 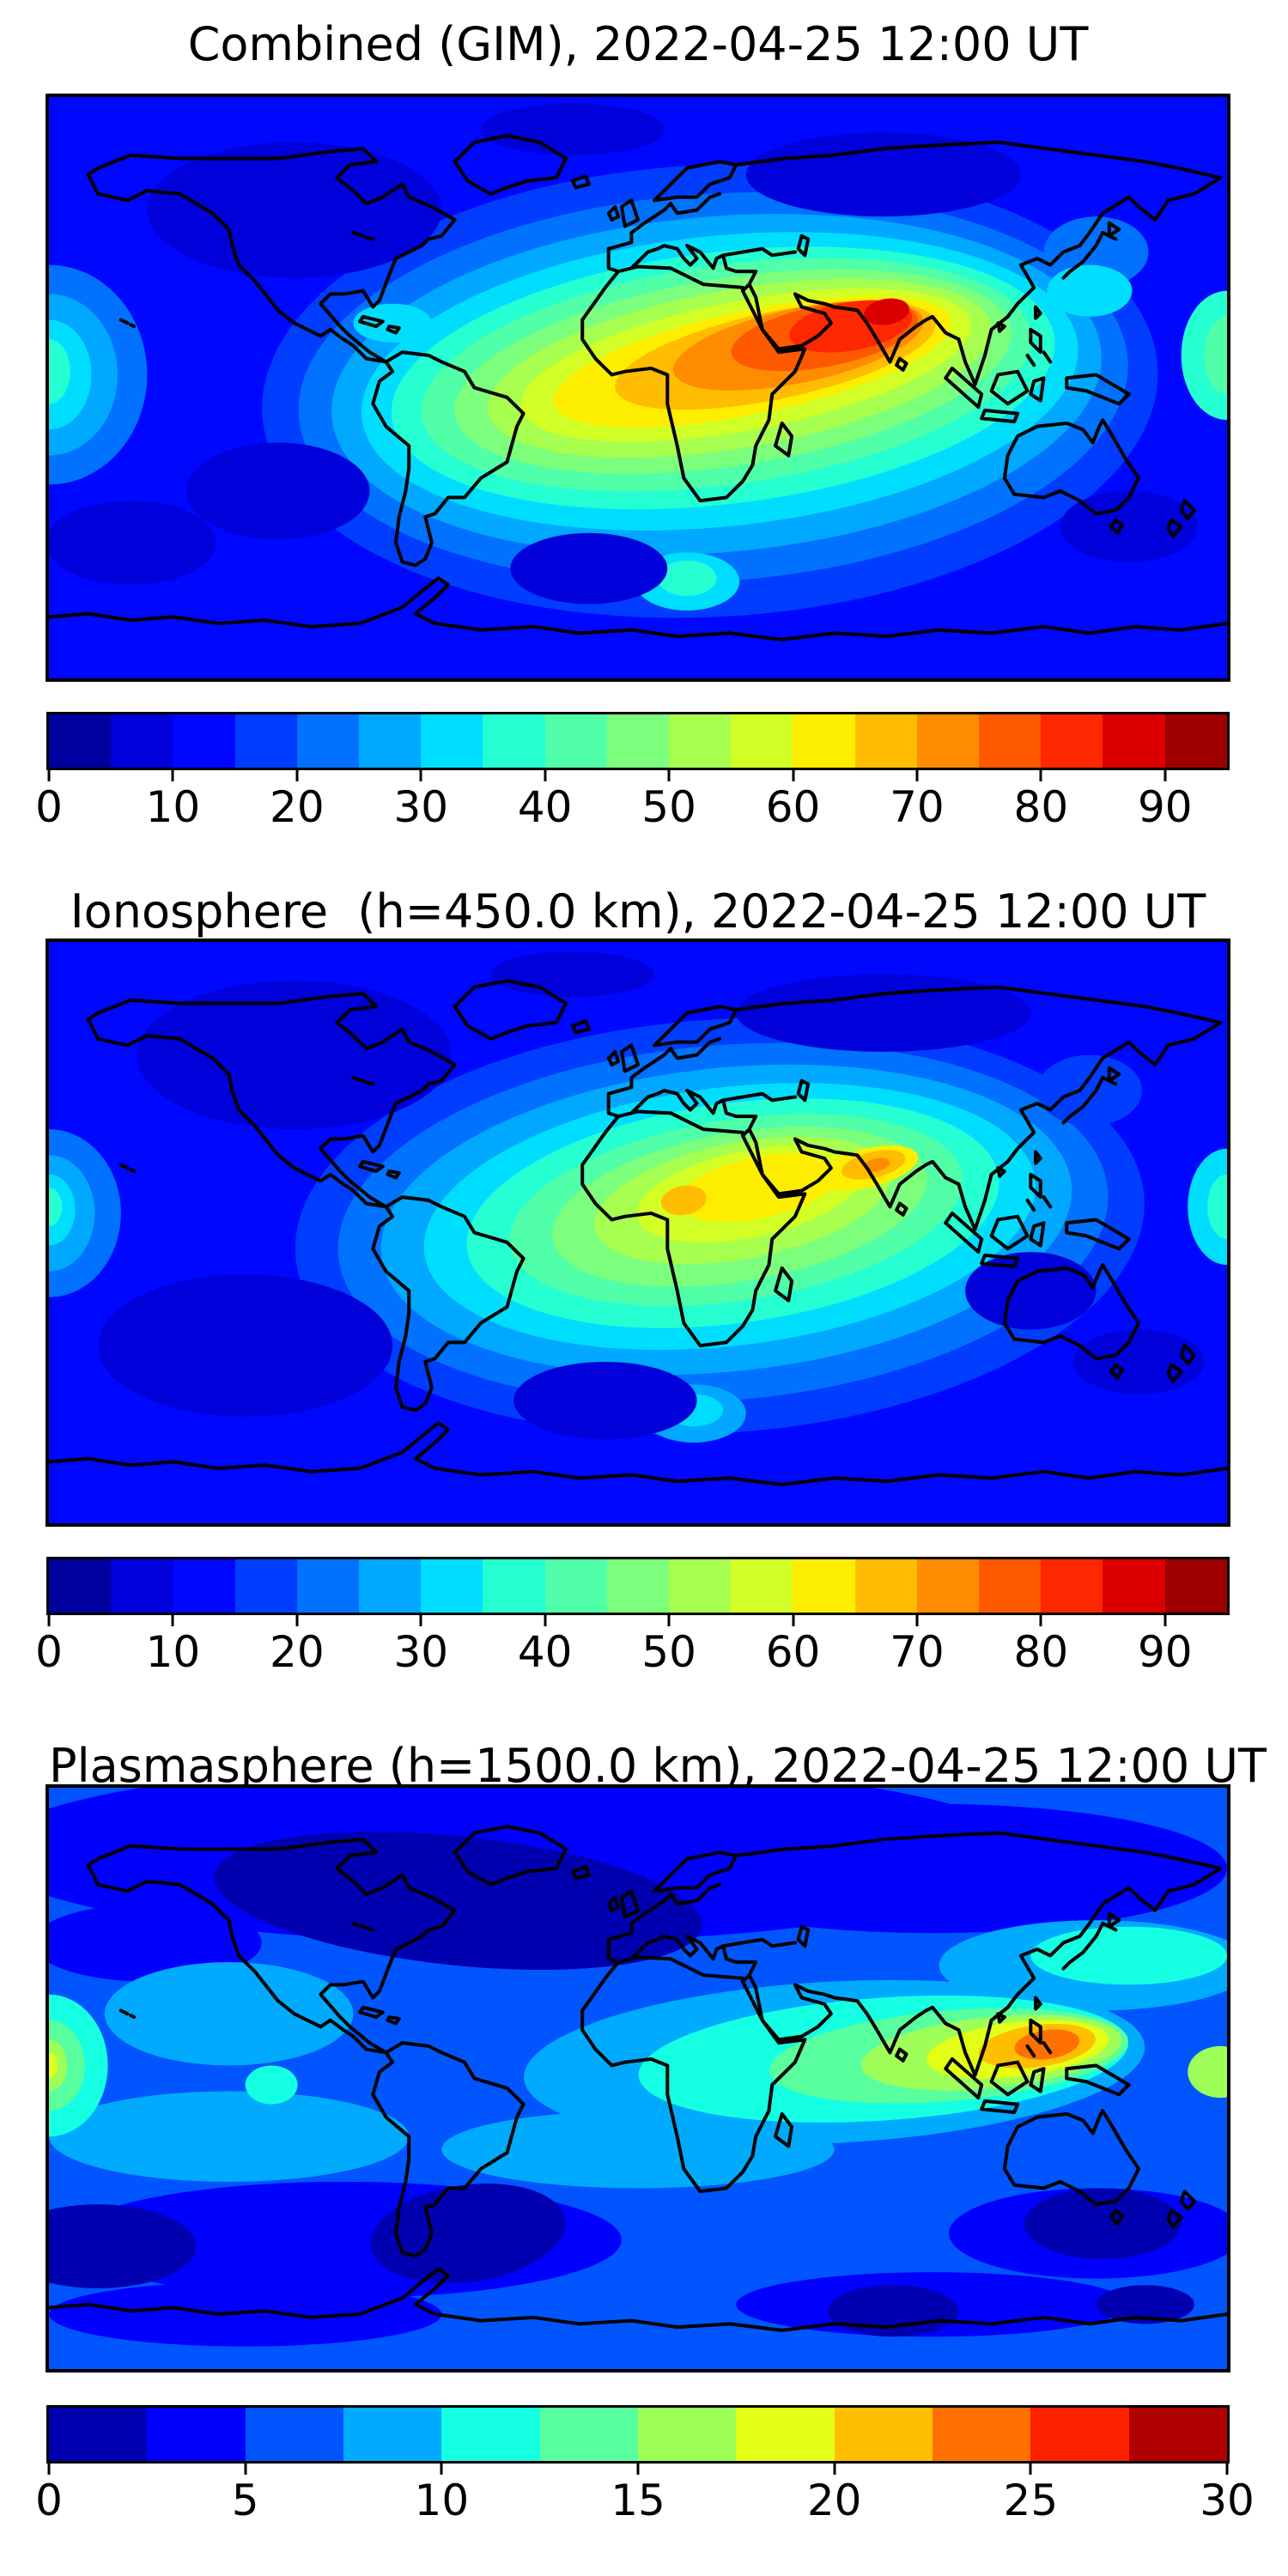 What do you see at coordinates (631, 817) in the screenshot?
I see `colorbar-axis-combined: 0 10 20 30 40 50 60 70 80 90` at bounding box center [631, 817].